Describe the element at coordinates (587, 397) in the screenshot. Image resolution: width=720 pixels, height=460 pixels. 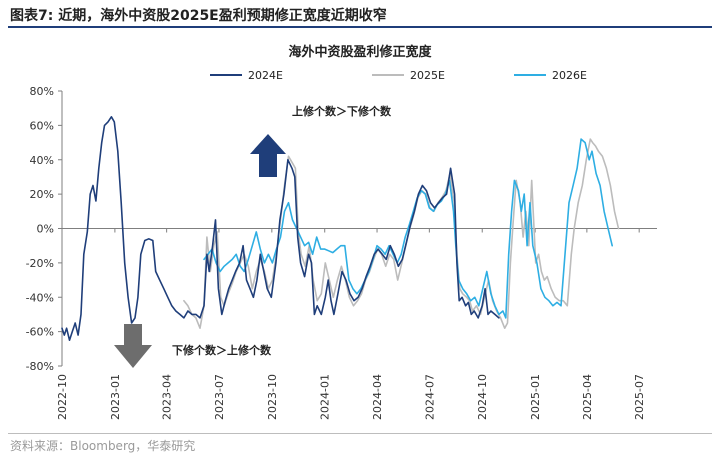
I see `x-tick-label: 2025-04` at that location.